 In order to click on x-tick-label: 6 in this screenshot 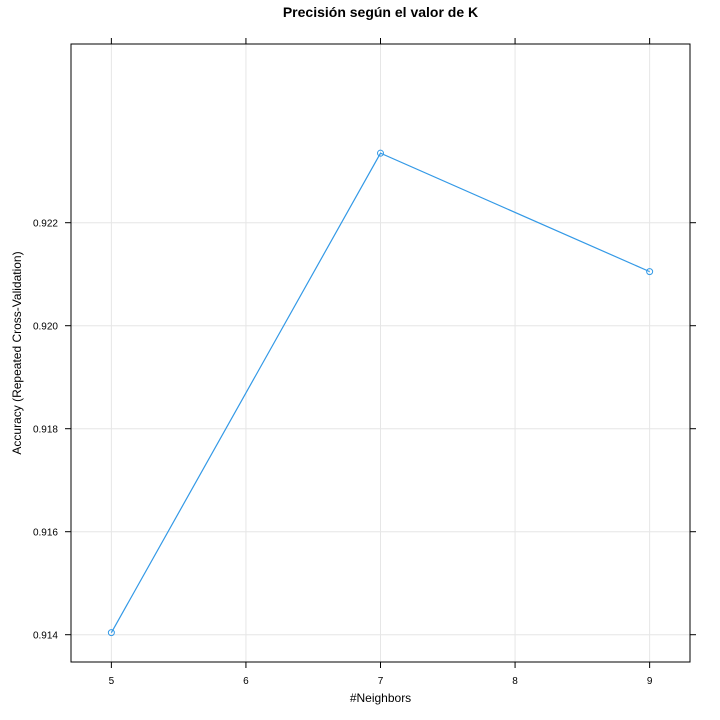, I will do `click(246, 681)`.